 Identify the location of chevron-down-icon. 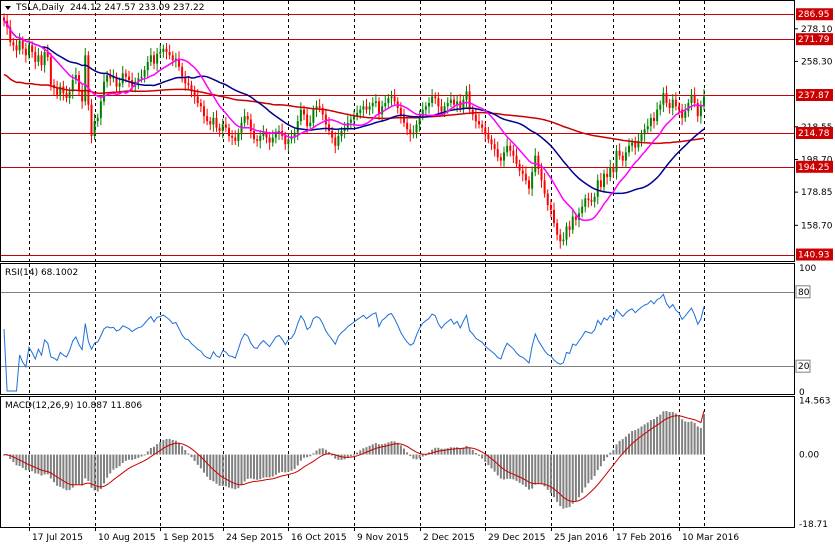
(8, 8).